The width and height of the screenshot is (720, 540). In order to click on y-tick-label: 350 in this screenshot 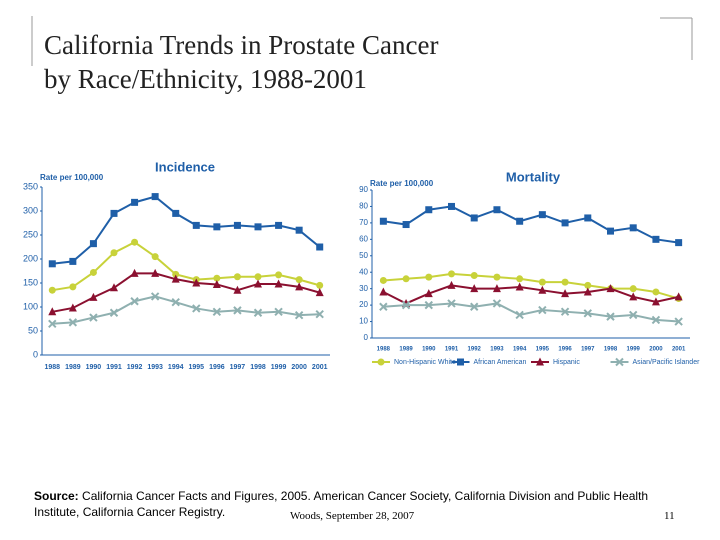, I will do `click(30, 186)`.